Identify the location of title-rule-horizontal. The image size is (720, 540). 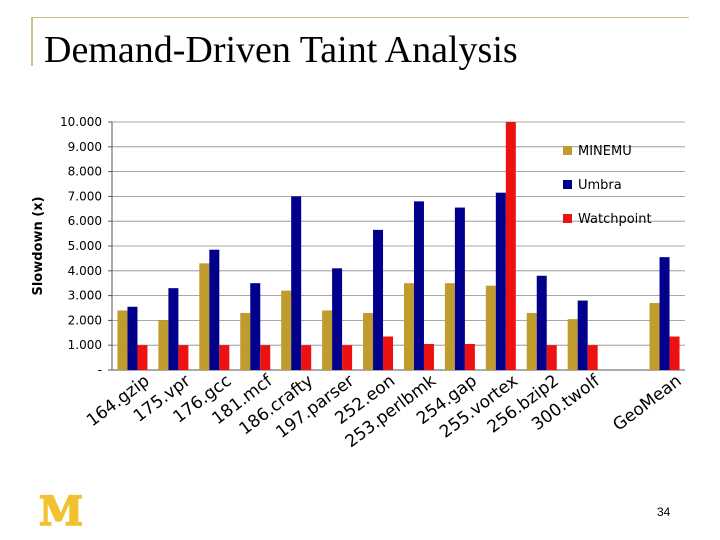
(360, 17).